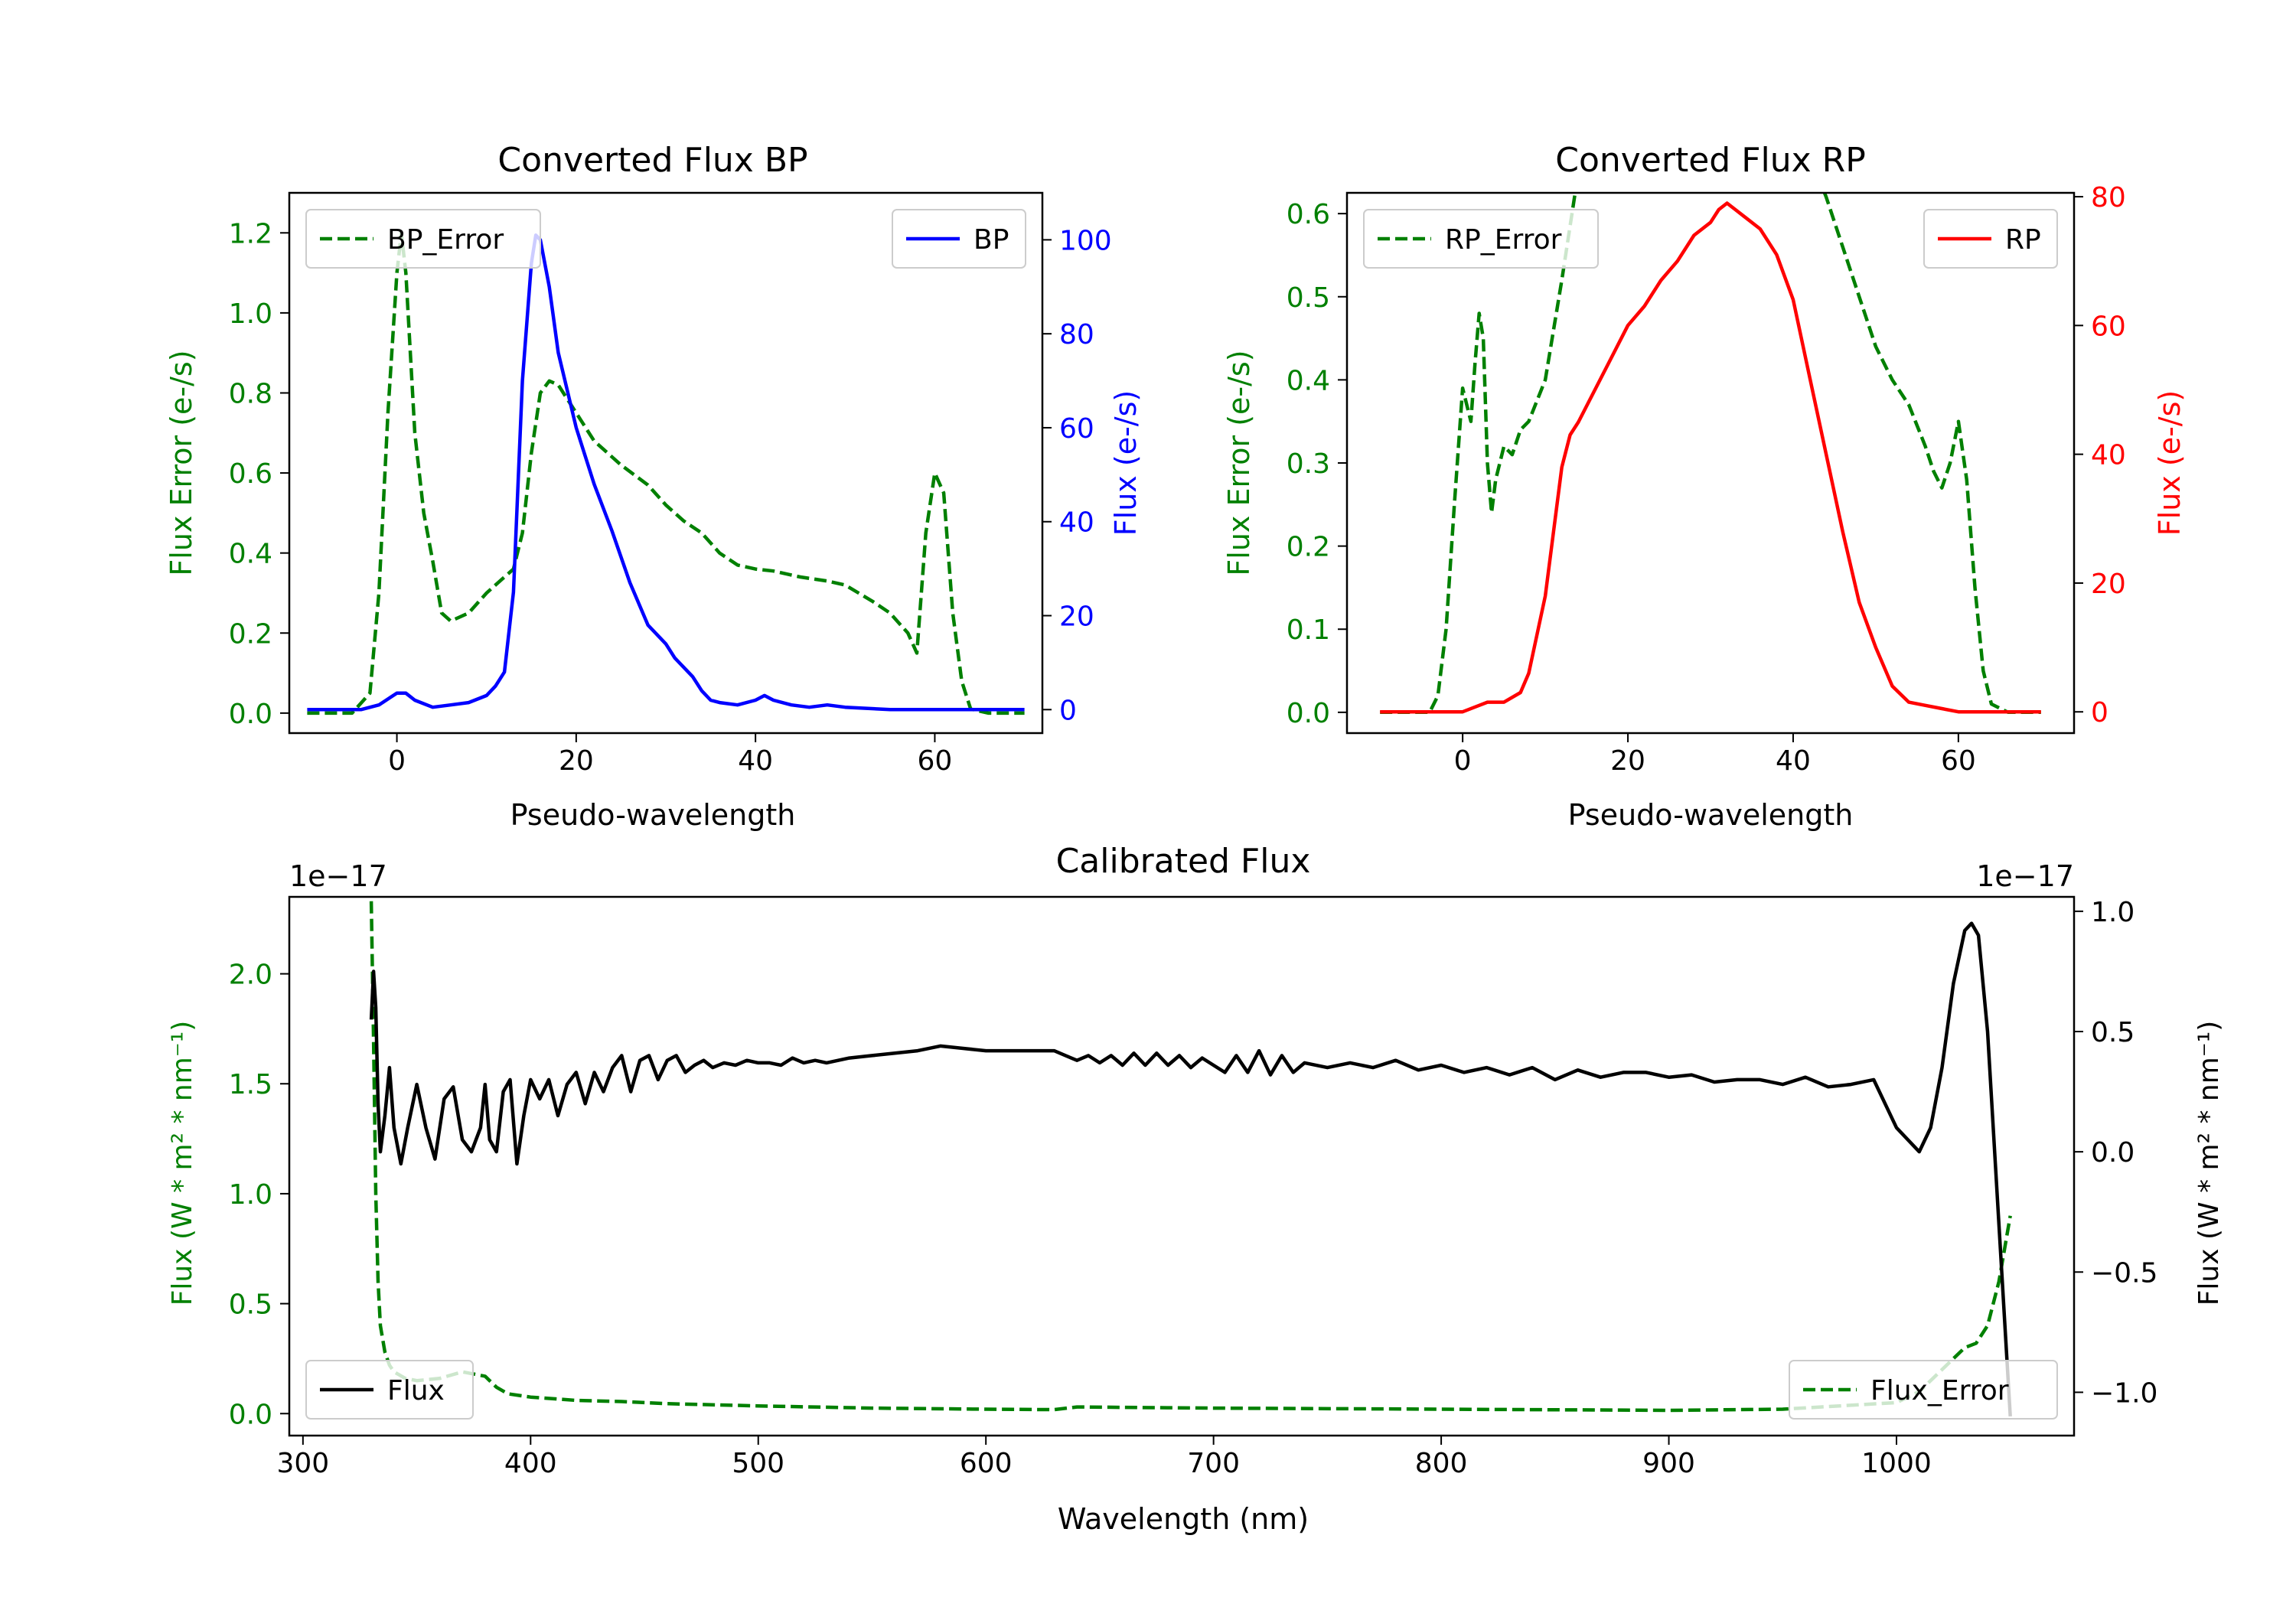  I want to click on bp-series-bp, so click(666, 472).